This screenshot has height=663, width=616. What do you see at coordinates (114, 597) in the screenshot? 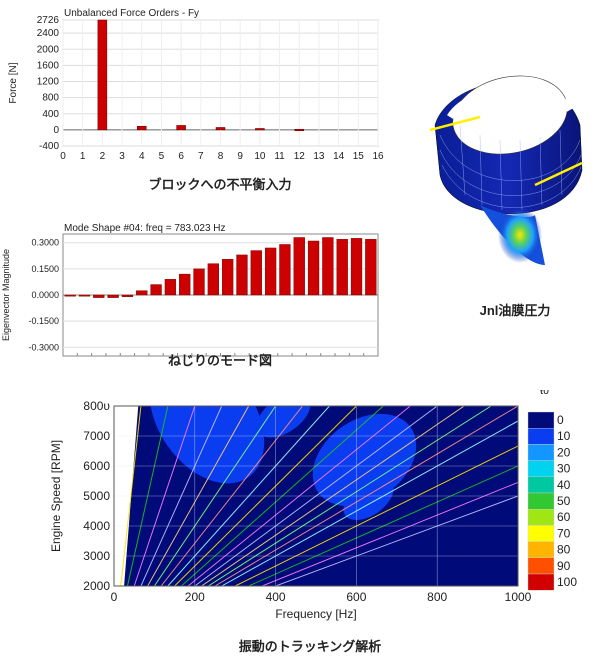
I see `chart3-x-tick-label: 0` at bounding box center [114, 597].